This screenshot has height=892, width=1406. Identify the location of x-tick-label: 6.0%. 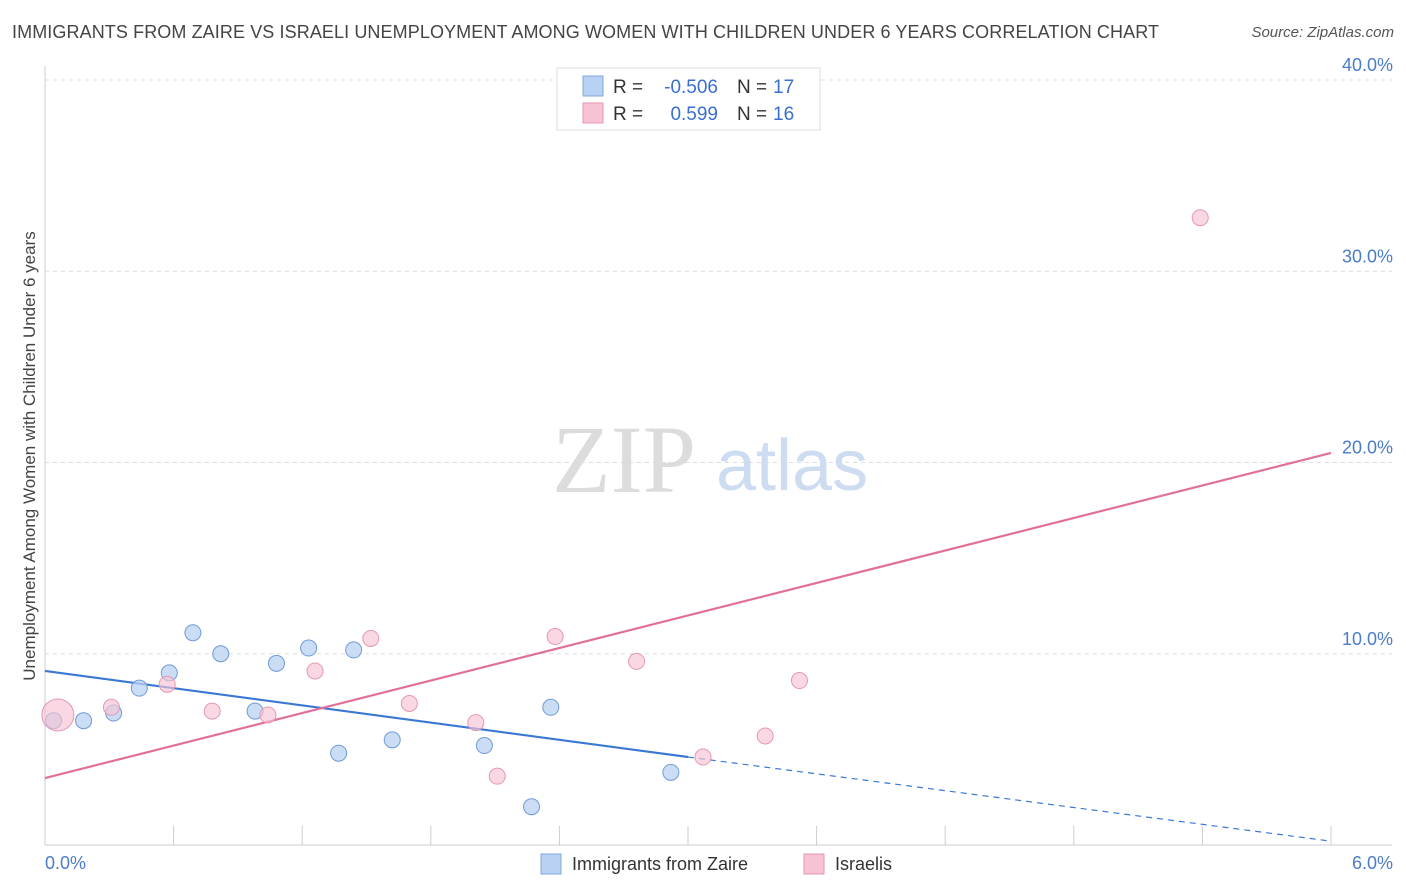
(1372, 863).